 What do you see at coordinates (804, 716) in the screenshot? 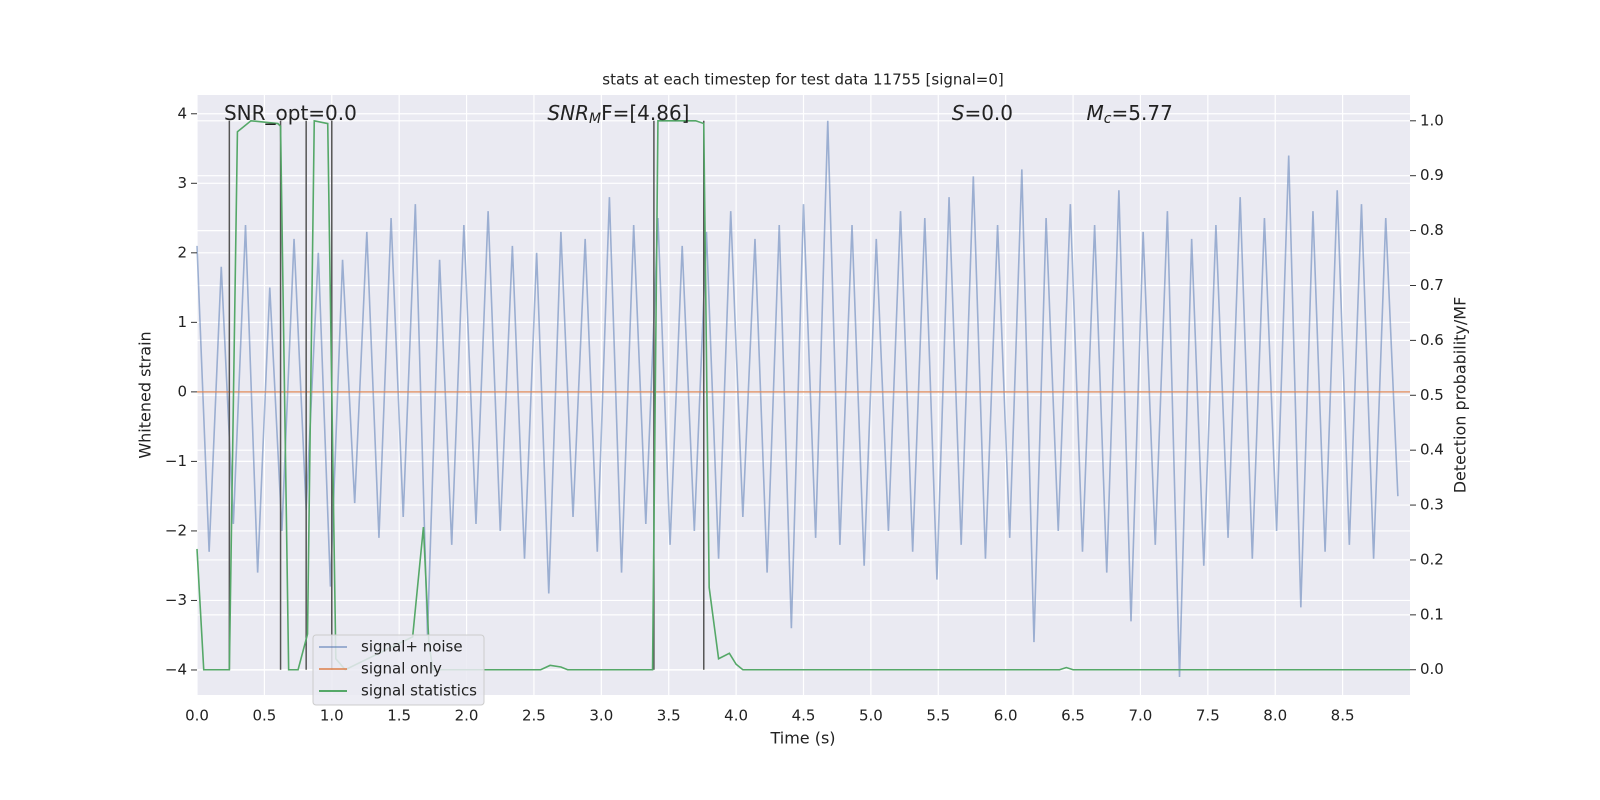
I see `x-tick-label: 4.5` at bounding box center [804, 716].